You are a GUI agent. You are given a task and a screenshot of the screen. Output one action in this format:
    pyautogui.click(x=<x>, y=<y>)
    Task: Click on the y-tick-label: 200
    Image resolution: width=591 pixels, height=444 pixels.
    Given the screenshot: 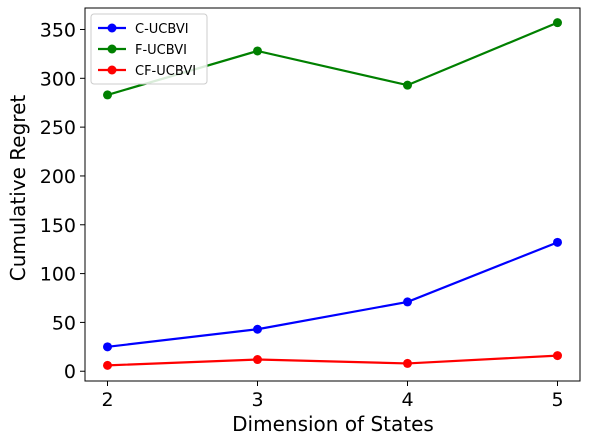 What is the action you would take?
    pyautogui.click(x=58, y=177)
    